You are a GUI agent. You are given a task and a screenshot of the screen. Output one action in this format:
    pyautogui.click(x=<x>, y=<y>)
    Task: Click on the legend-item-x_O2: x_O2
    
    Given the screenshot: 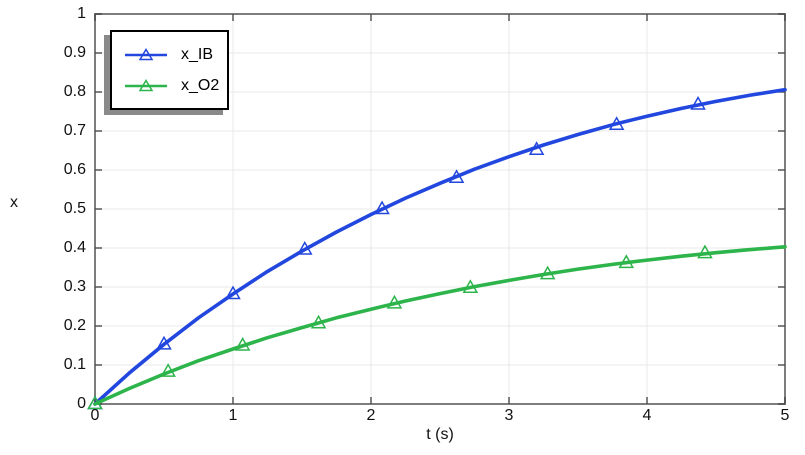 What is the action you would take?
    pyautogui.click(x=171, y=85)
    